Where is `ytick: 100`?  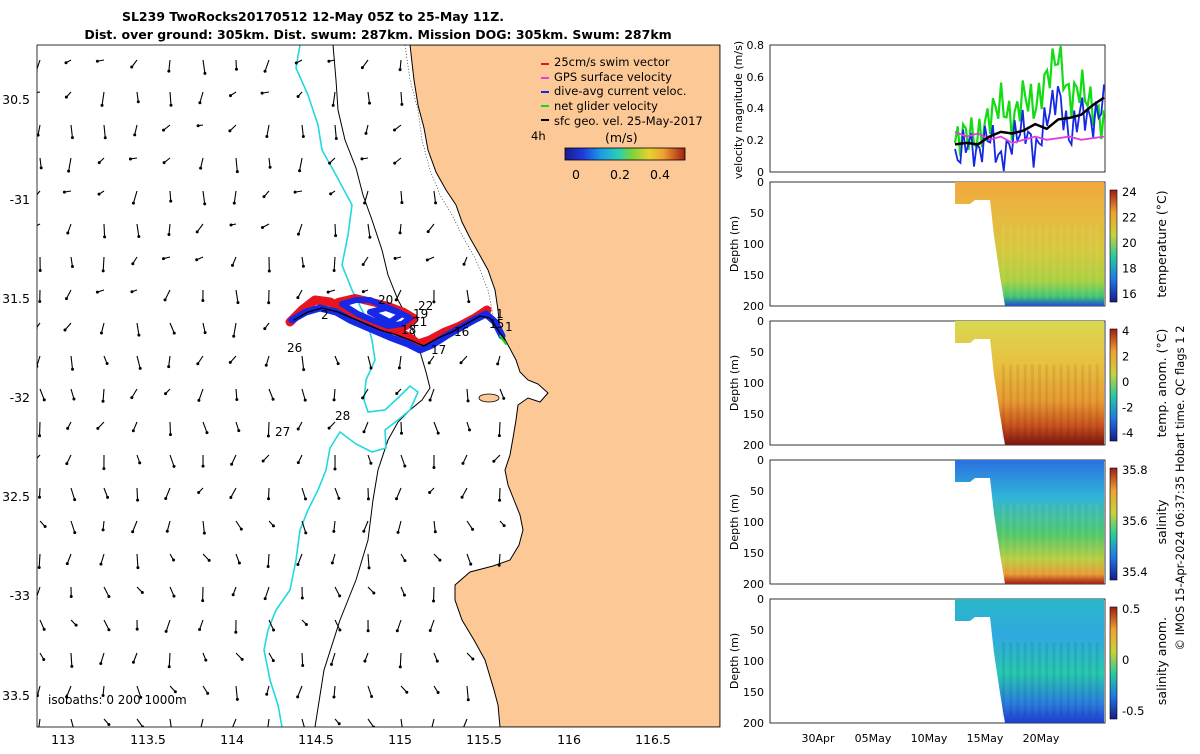
ytick: 100 is located at coordinates (753, 522).